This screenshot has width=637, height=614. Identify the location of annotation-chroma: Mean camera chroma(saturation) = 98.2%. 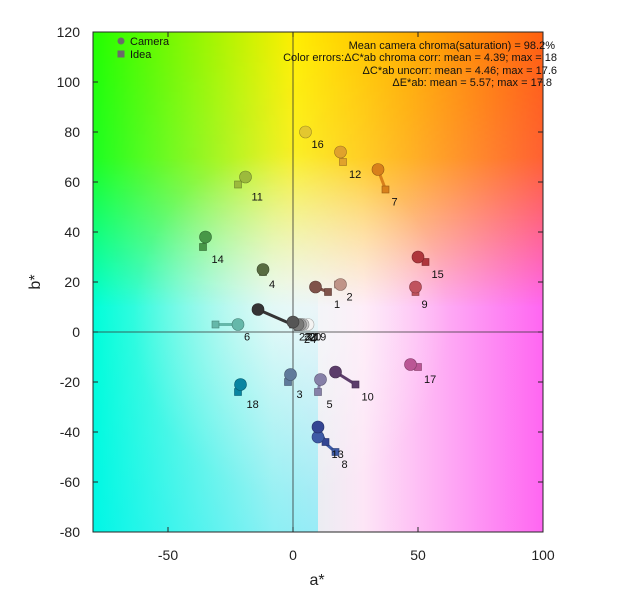
(452, 46).